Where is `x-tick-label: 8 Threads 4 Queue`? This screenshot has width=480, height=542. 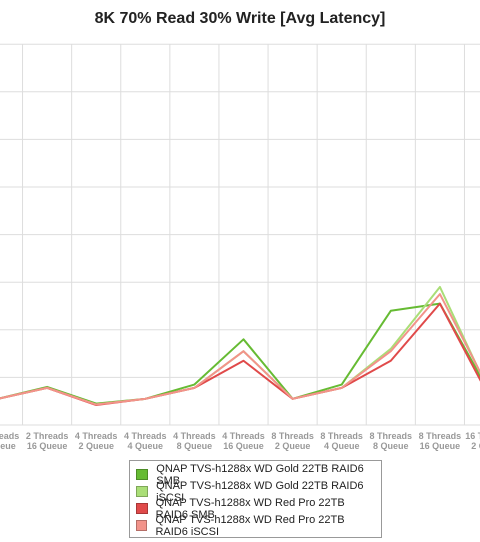
x-tick-label: 8 Threads 4 Queue is located at coordinates (341, 441).